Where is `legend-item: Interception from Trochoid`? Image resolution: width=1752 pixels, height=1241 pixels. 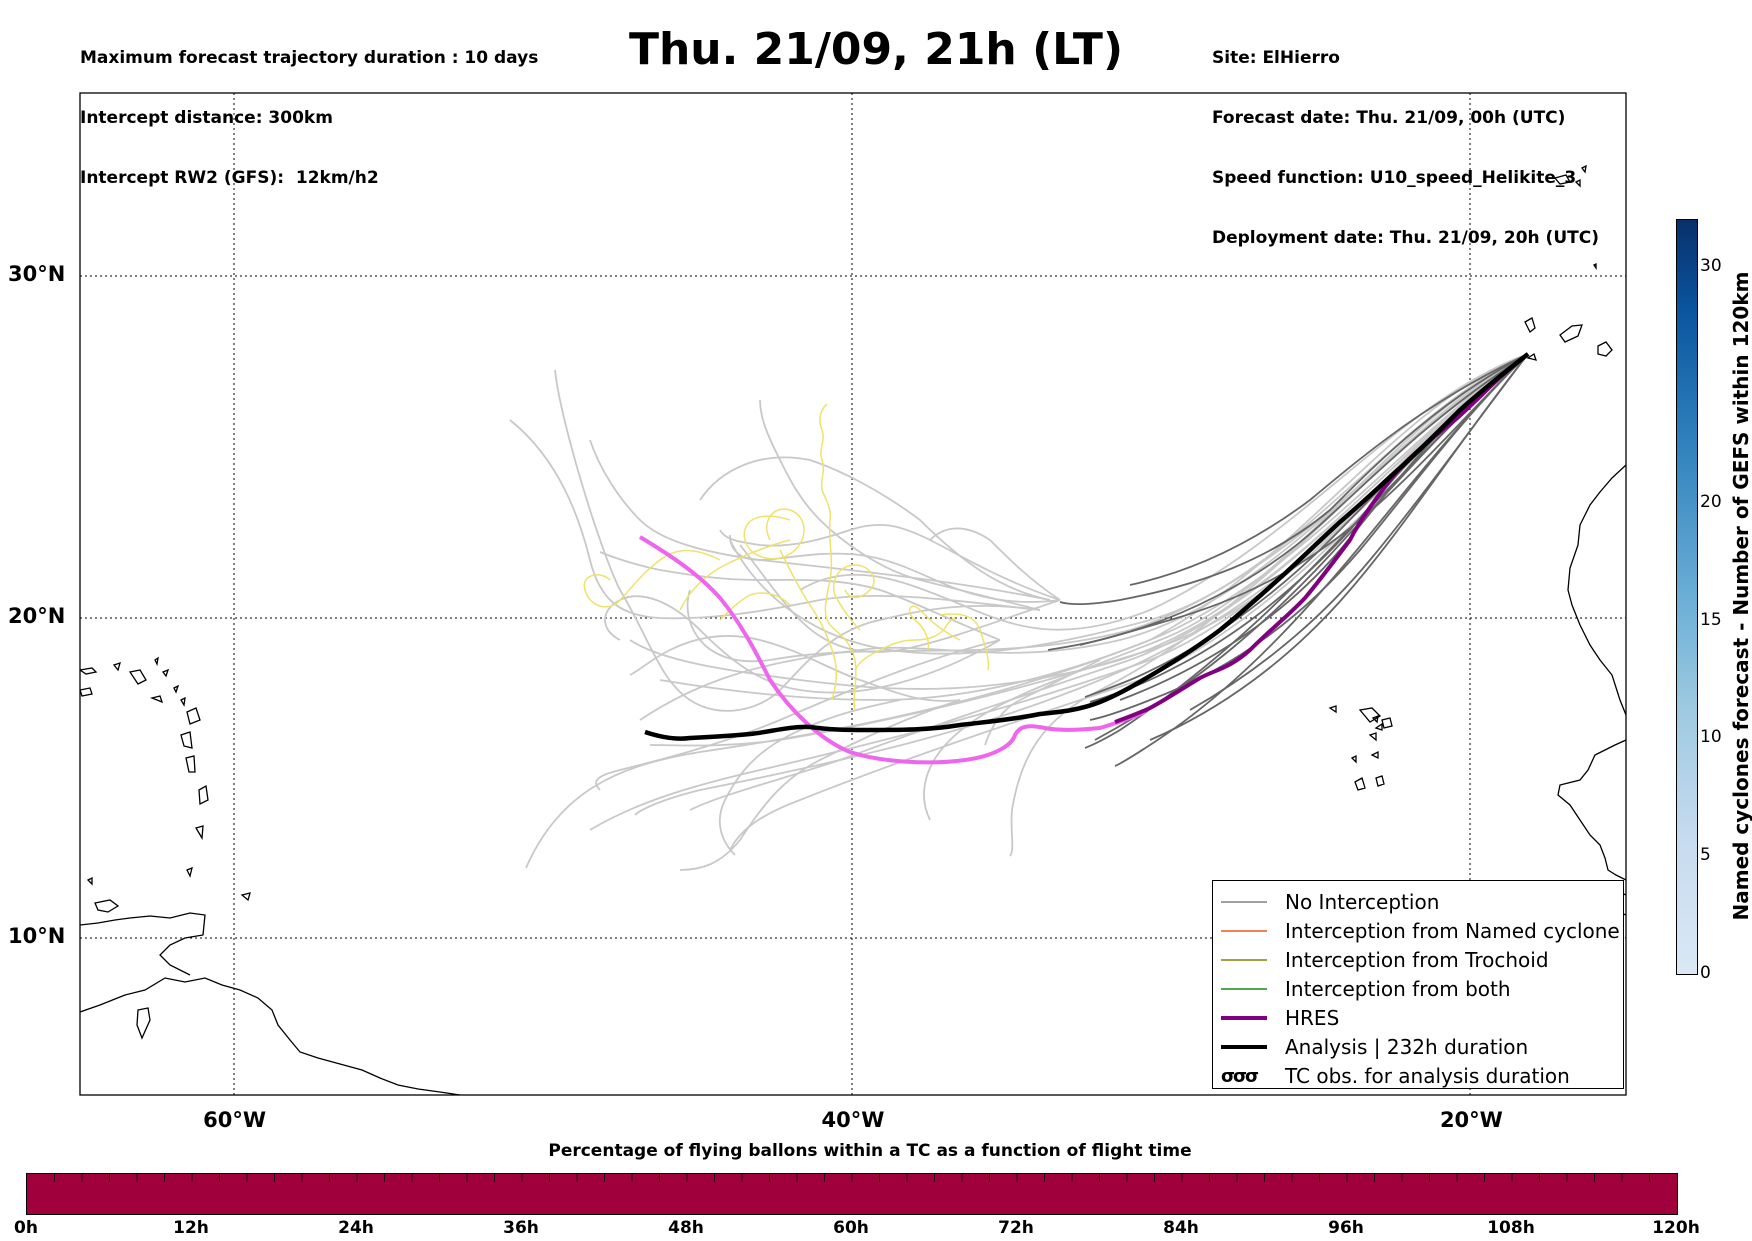
legend-item: Interception from Trochoid is located at coordinates (1385, 960).